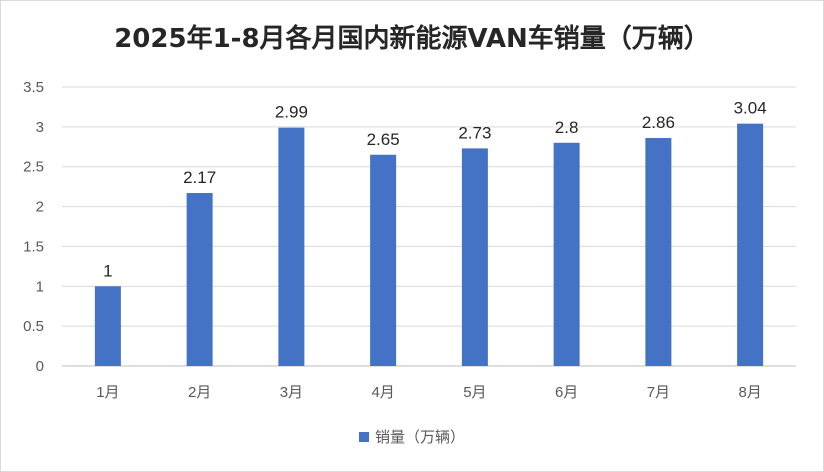 The height and width of the screenshot is (472, 824). Describe the element at coordinates (749, 392) in the screenshot. I see `x-tick-label: 8月` at that location.